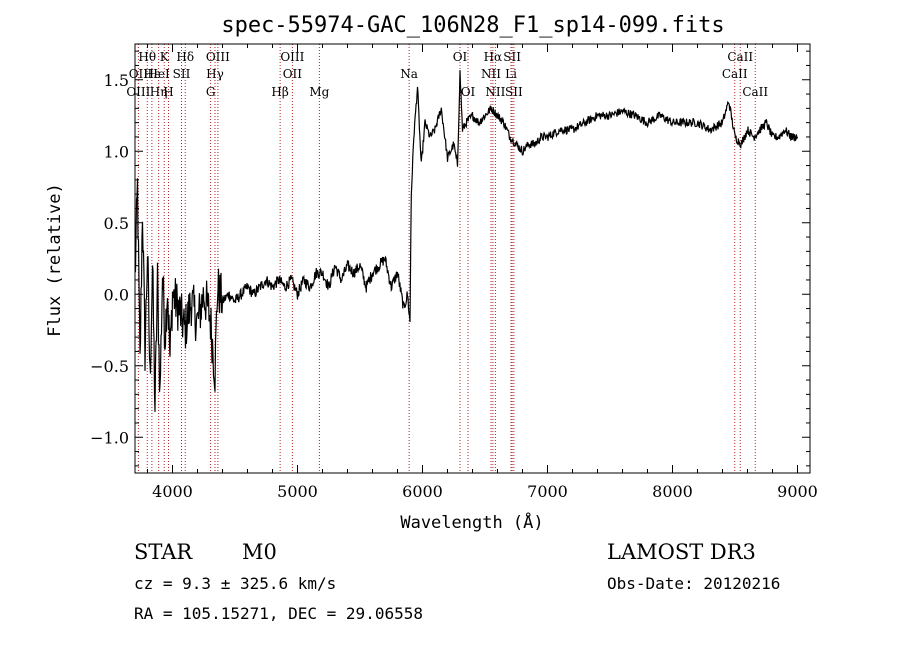 The height and width of the screenshot is (649, 900). Describe the element at coordinates (55, 260) in the screenshot. I see `y-axis-label: Flux (relative)` at that location.